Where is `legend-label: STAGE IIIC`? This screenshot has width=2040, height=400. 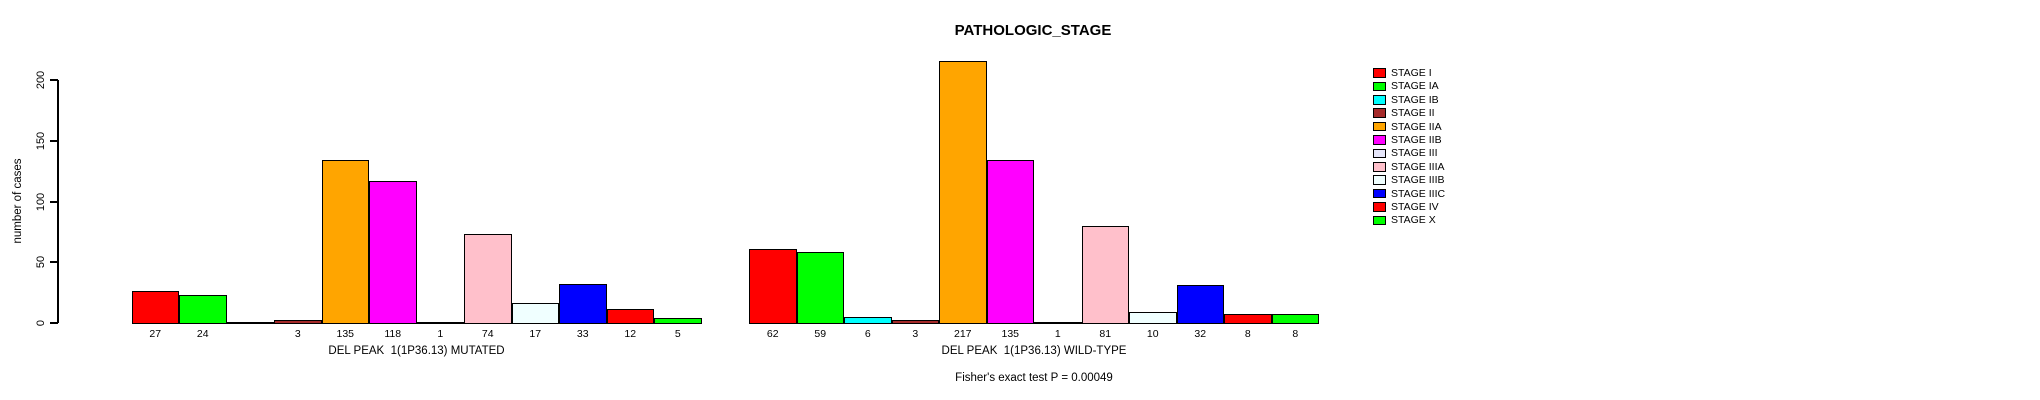
legend-label: STAGE IIIC is located at coordinates (1418, 193).